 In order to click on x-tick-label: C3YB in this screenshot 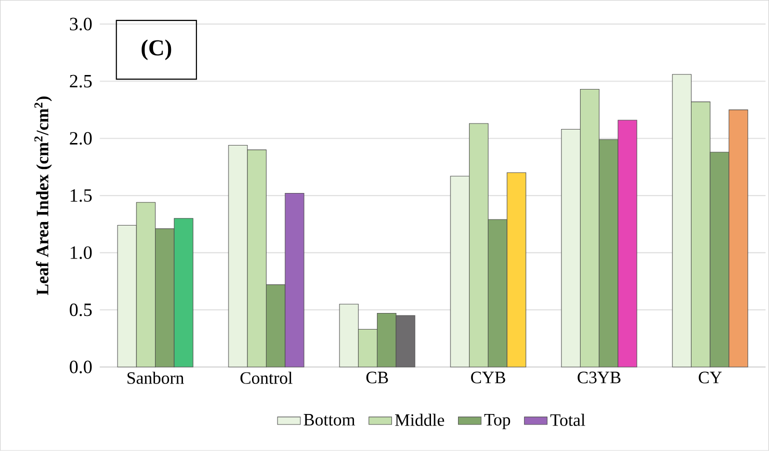, I will do `click(599, 378)`.